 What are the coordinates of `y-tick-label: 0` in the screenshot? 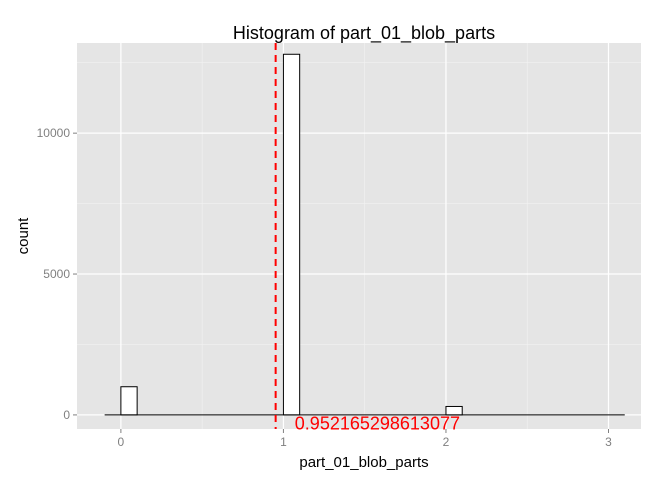 It's located at (66, 415).